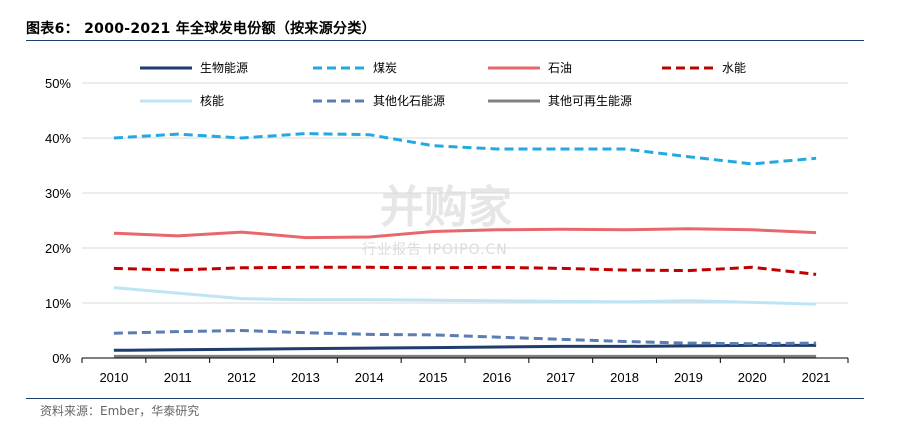 This screenshot has height=435, width=897. Describe the element at coordinates (178, 377) in the screenshot. I see `x-tick-label: 2011` at that location.